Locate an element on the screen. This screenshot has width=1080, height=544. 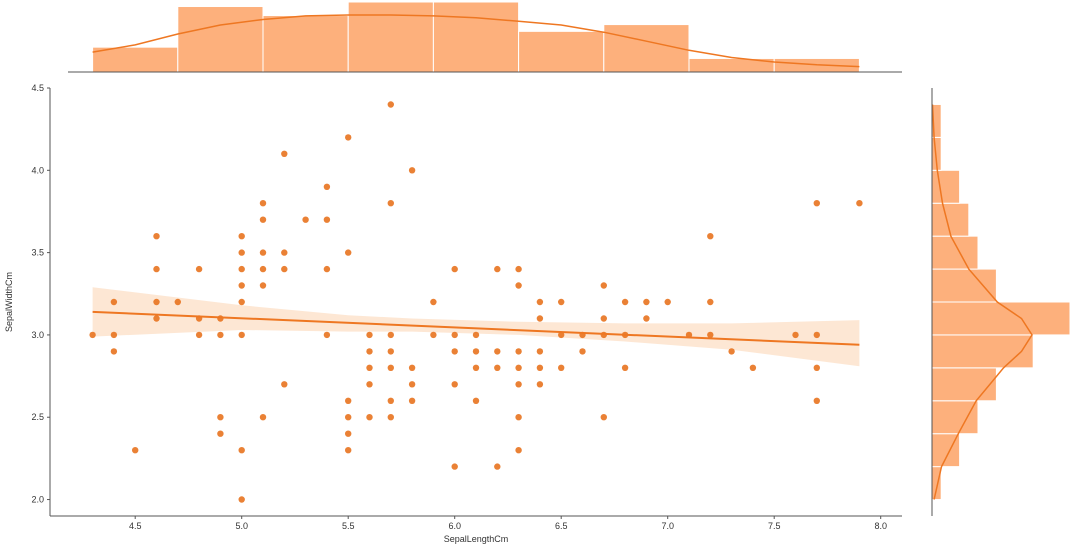
regression-line is located at coordinates (476, 328).